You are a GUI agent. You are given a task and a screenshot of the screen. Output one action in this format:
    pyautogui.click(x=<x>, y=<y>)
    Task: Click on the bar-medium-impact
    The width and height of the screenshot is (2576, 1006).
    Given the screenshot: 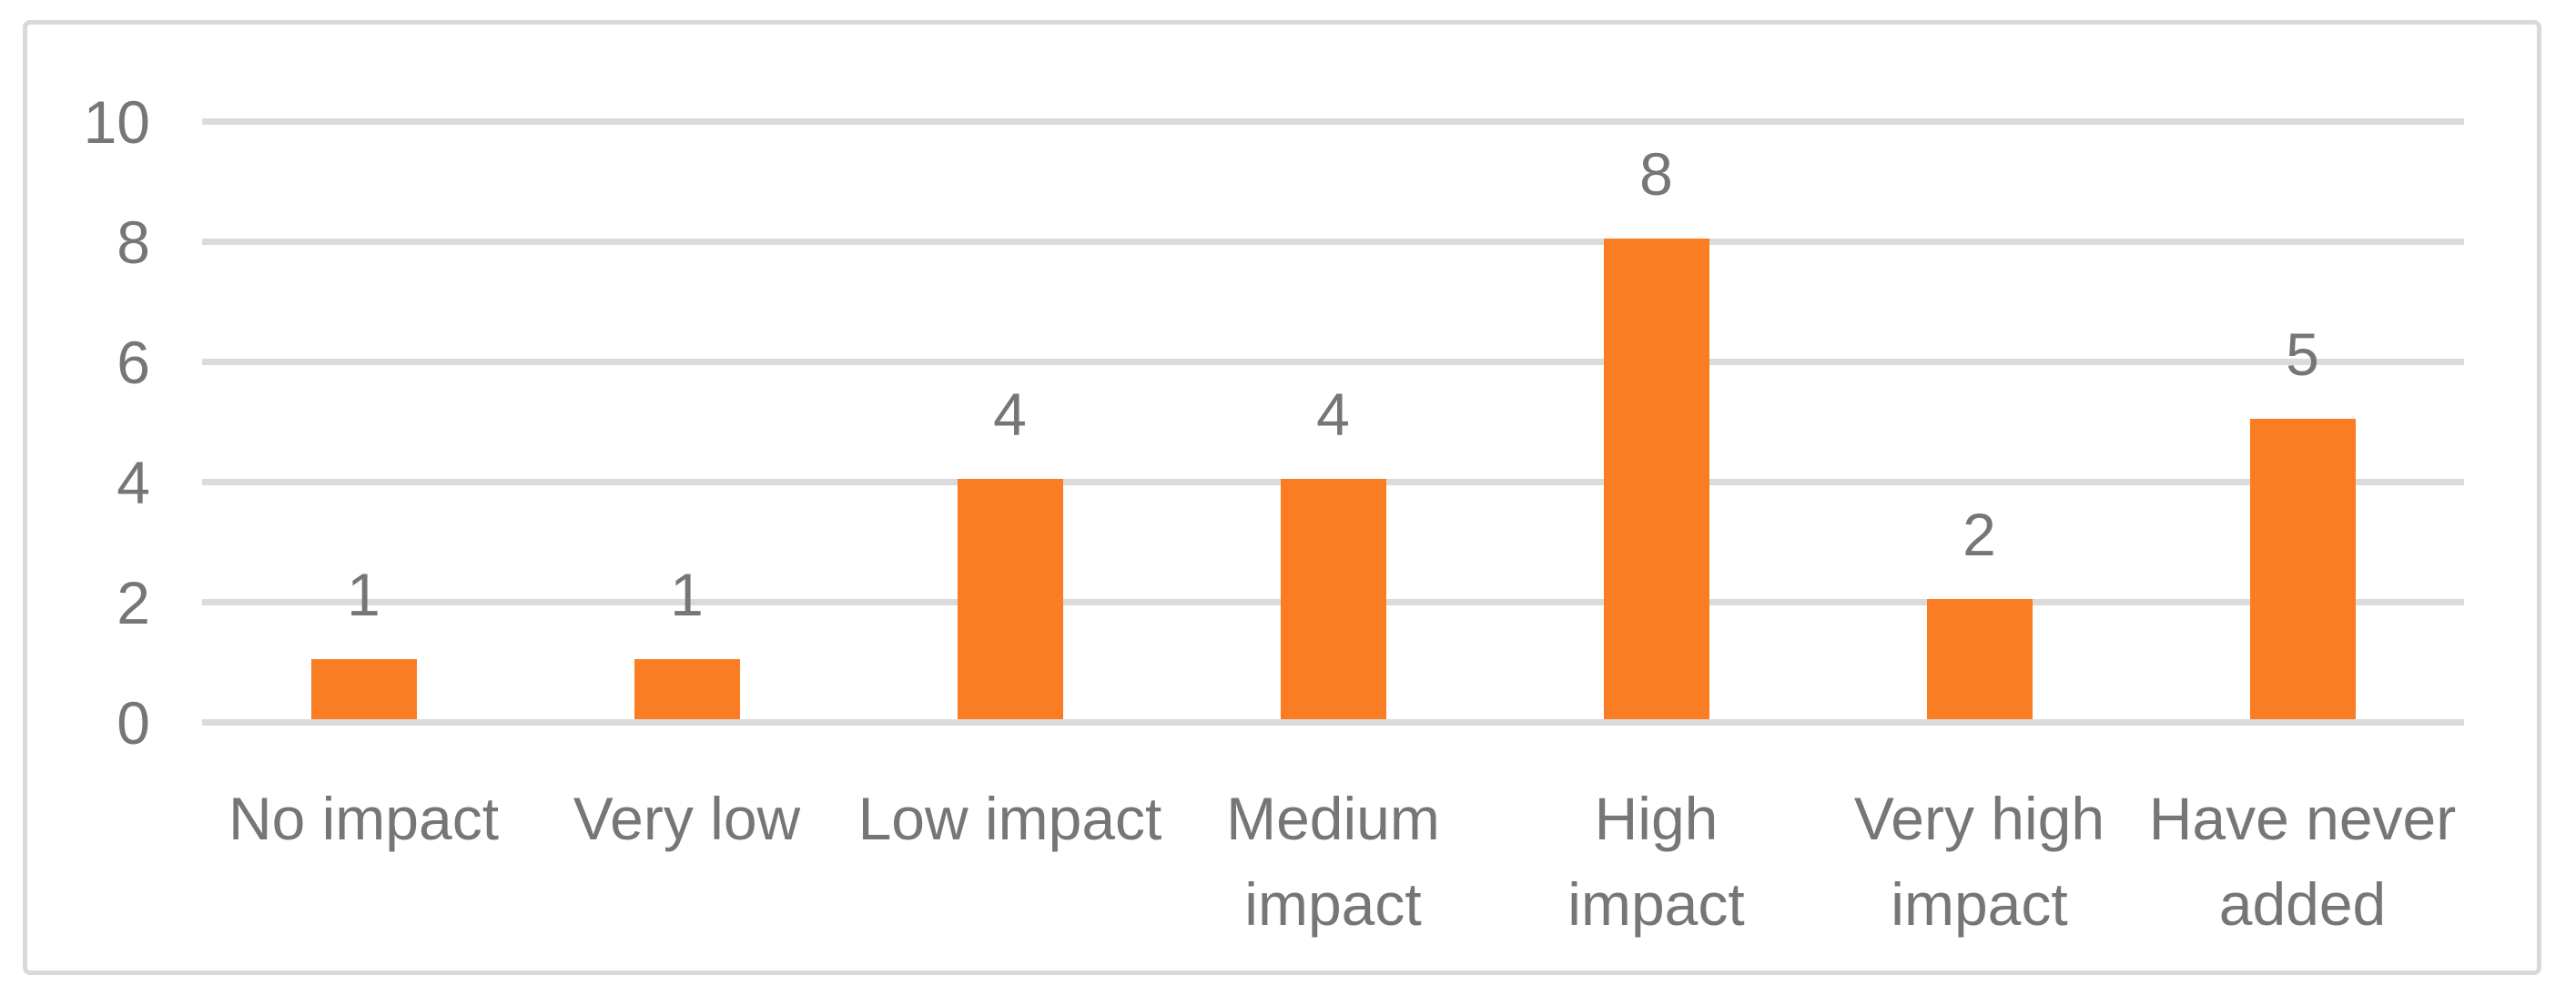 What is the action you would take?
    pyautogui.click(x=1333, y=599)
    